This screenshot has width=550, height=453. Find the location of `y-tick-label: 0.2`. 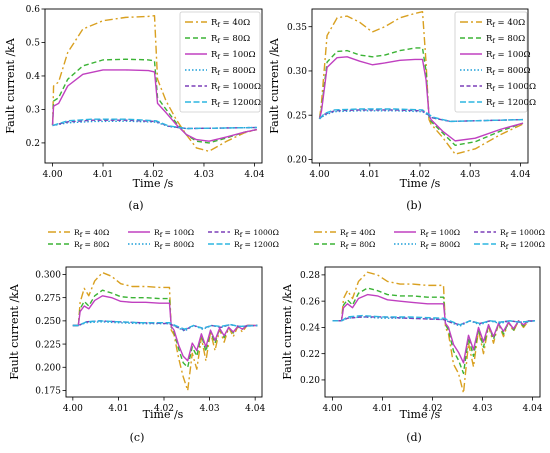

y-tick-label: 0.2 is located at coordinates (33, 144).